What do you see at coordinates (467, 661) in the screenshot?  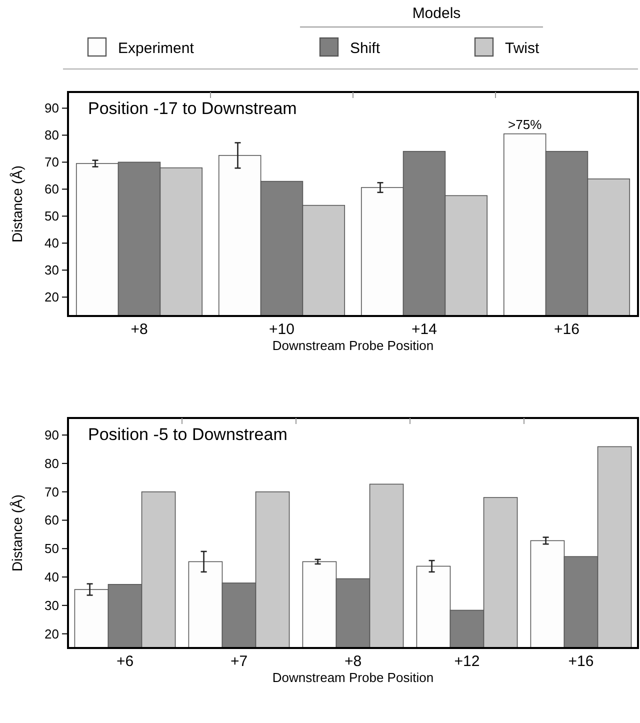 I see `x-tick-label: +12` at bounding box center [467, 661].